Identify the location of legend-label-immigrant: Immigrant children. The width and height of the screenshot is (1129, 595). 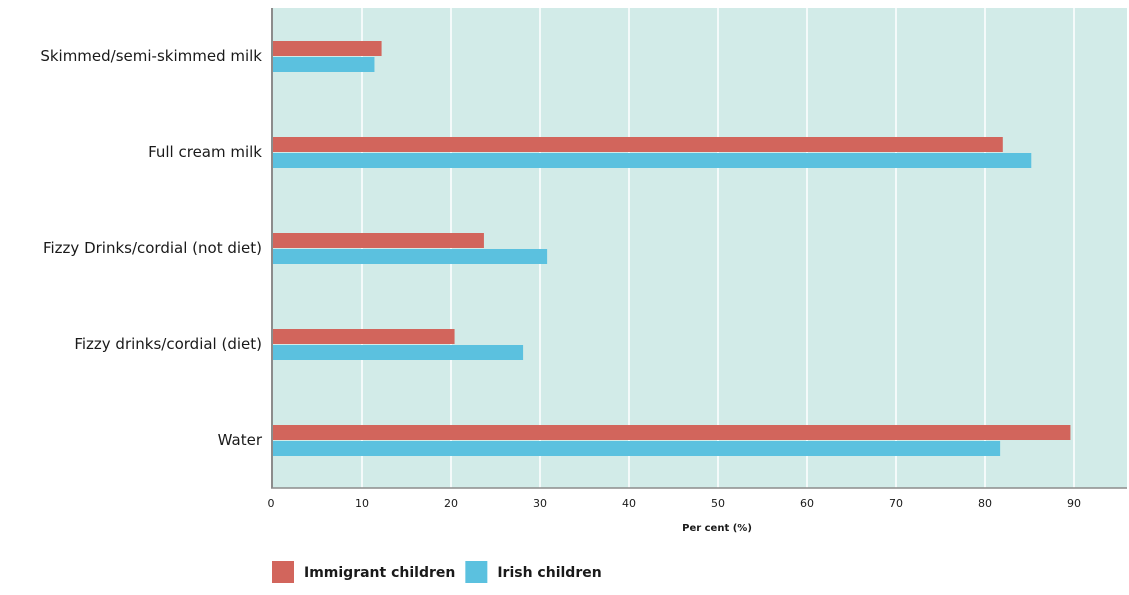
(379, 573).